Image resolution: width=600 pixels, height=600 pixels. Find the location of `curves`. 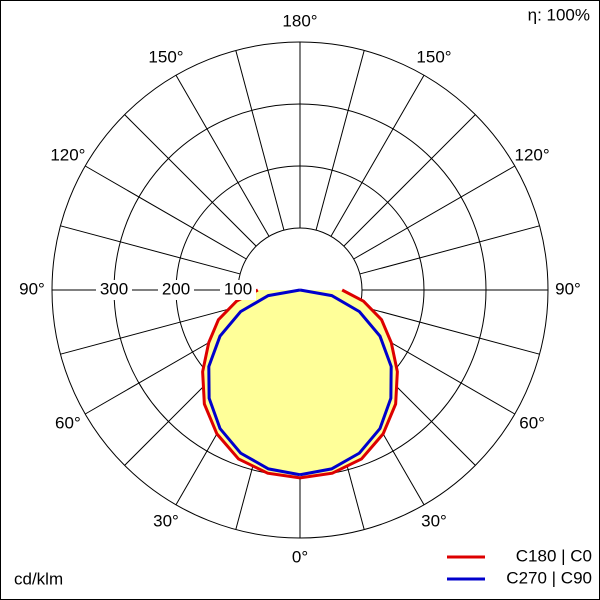

curves is located at coordinates (300, 384).